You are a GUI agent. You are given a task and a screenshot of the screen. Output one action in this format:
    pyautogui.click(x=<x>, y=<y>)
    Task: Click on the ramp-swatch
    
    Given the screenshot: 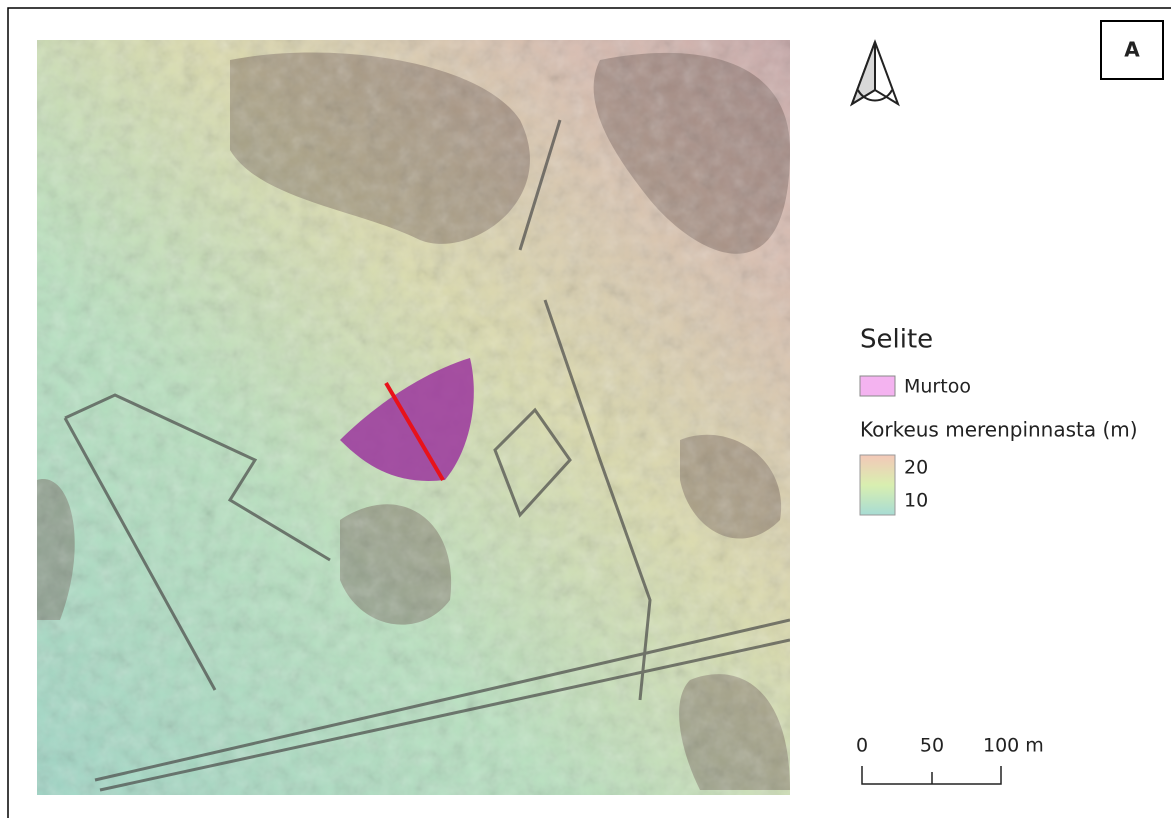 What is the action you would take?
    pyautogui.click(x=877, y=485)
    